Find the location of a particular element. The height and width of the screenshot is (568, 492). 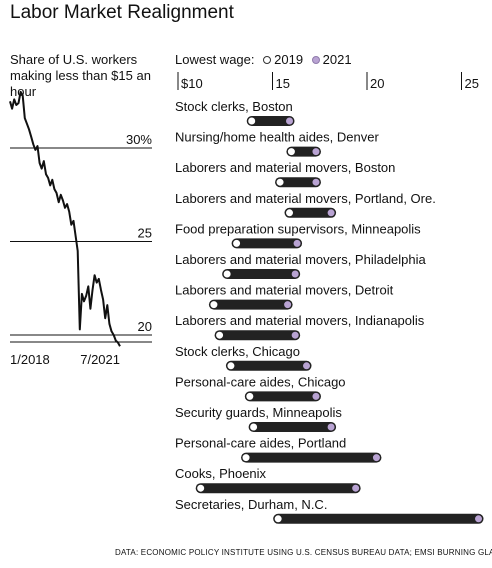

chart-title: Labor Market Realignment is located at coordinates (122, 12).